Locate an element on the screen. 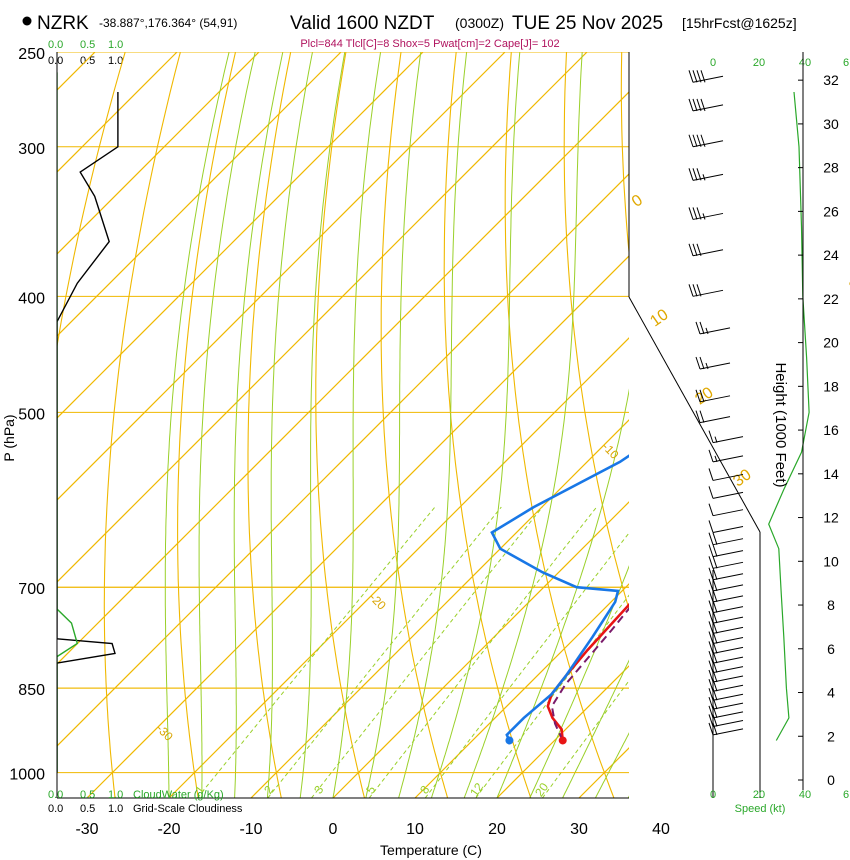 This screenshot has width=850, height=860. speed-tick-bottom: 20 is located at coordinates (759, 795).